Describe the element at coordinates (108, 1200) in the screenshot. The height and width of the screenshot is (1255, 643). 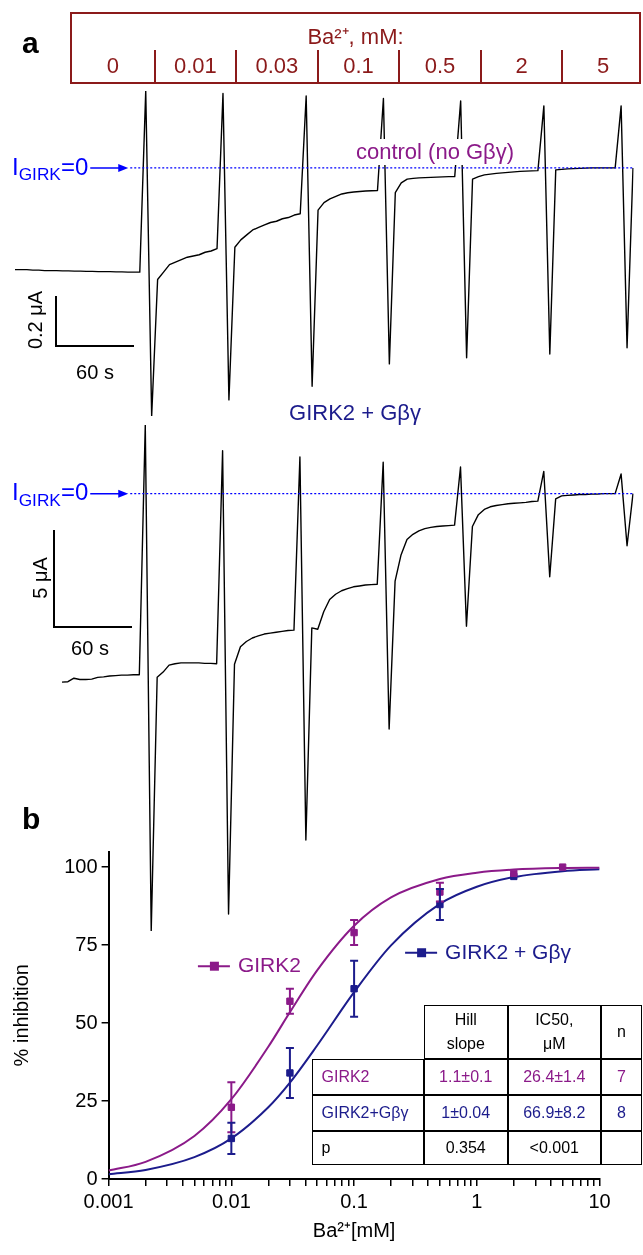
I see `x-tick-label: 0.001` at that location.